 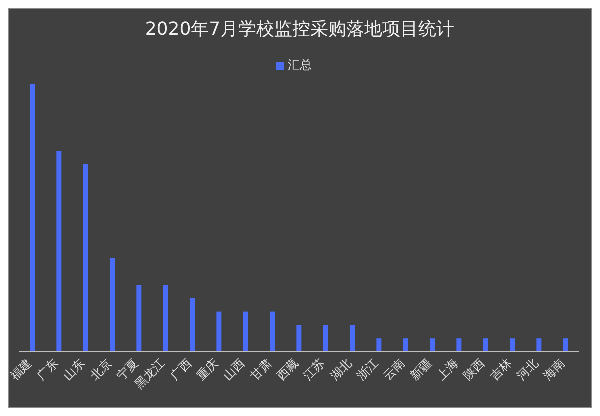 I want to click on x-tick-label: 山西, so click(x=234, y=370).